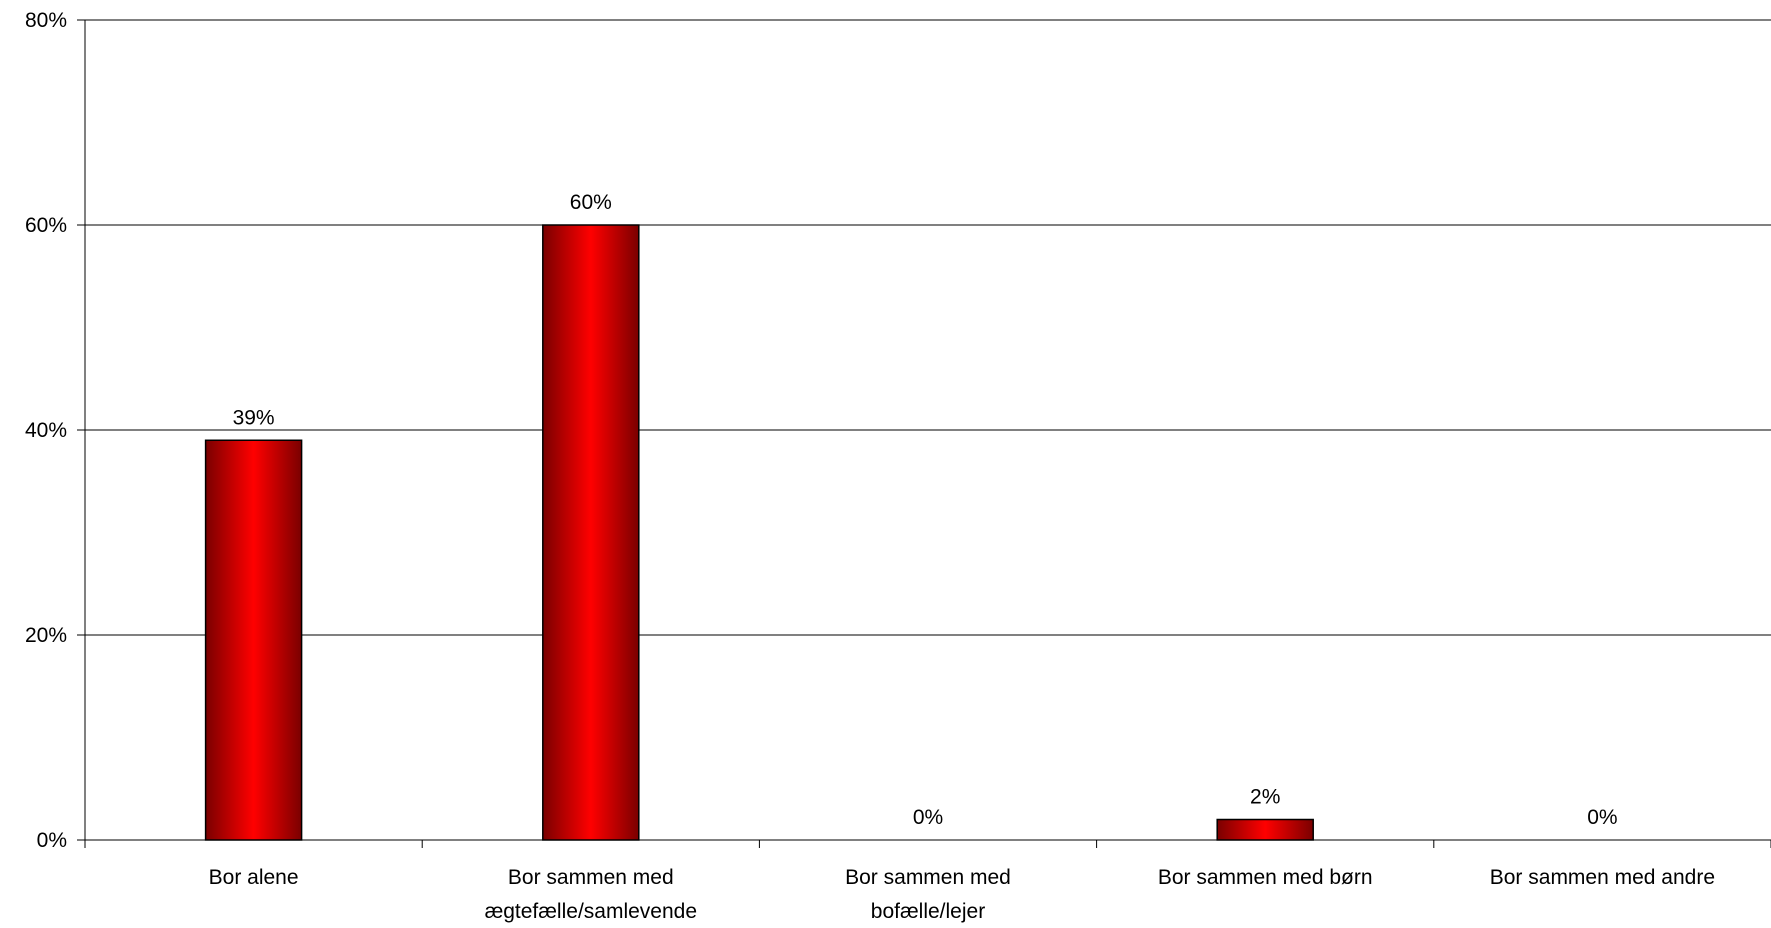 This screenshot has width=1771, height=928. What do you see at coordinates (254, 417) in the screenshot?
I see `data-label: 39%` at bounding box center [254, 417].